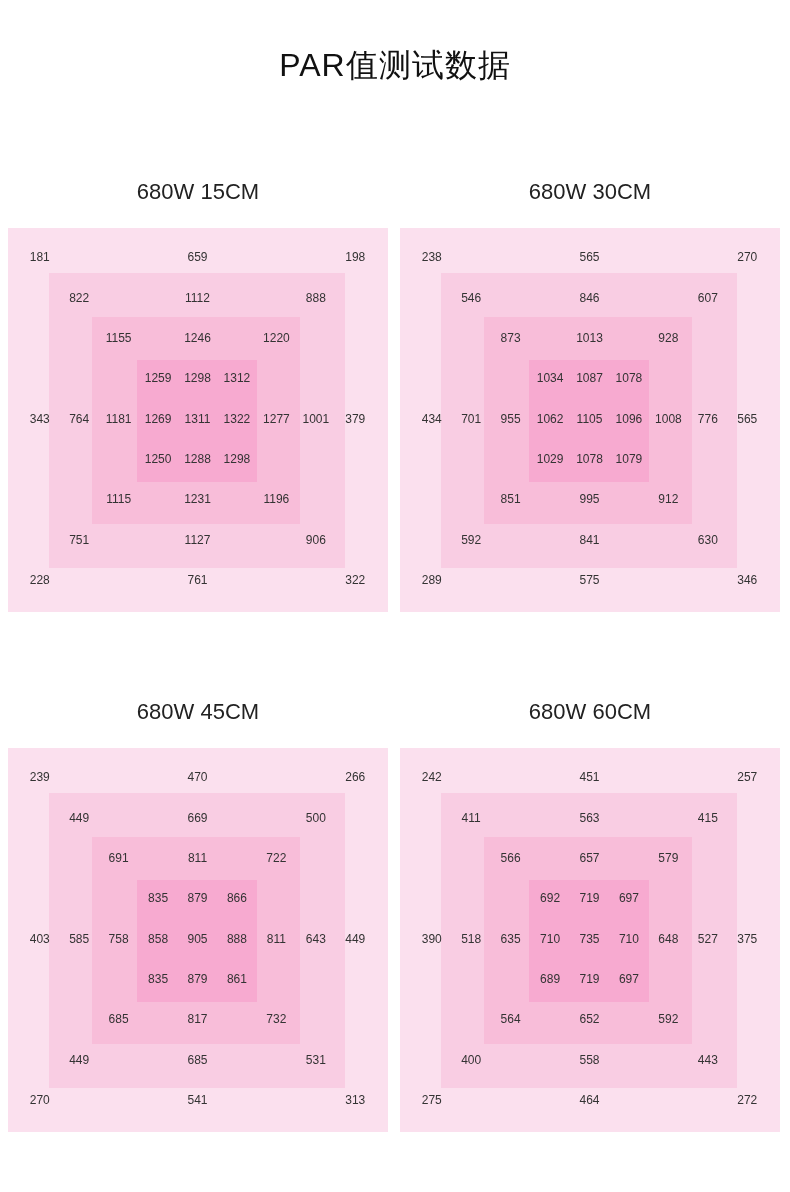 The width and height of the screenshot is (790, 1192). Describe the element at coordinates (708, 539) in the screenshot. I see `data-label: 630` at that location.